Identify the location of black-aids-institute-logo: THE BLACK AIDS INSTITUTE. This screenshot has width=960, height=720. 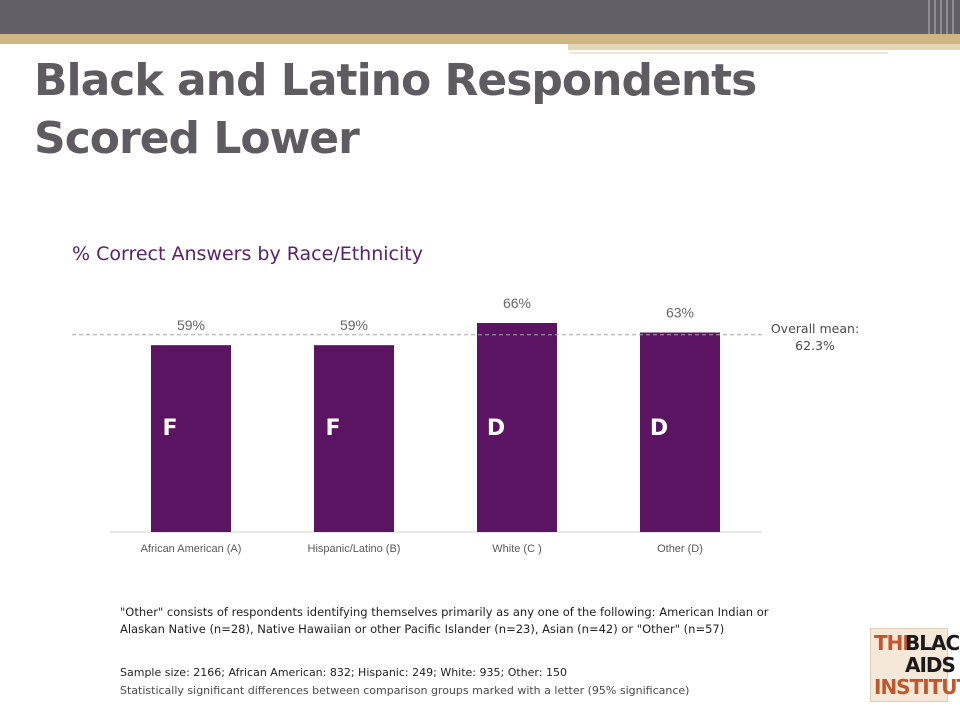
(915, 665).